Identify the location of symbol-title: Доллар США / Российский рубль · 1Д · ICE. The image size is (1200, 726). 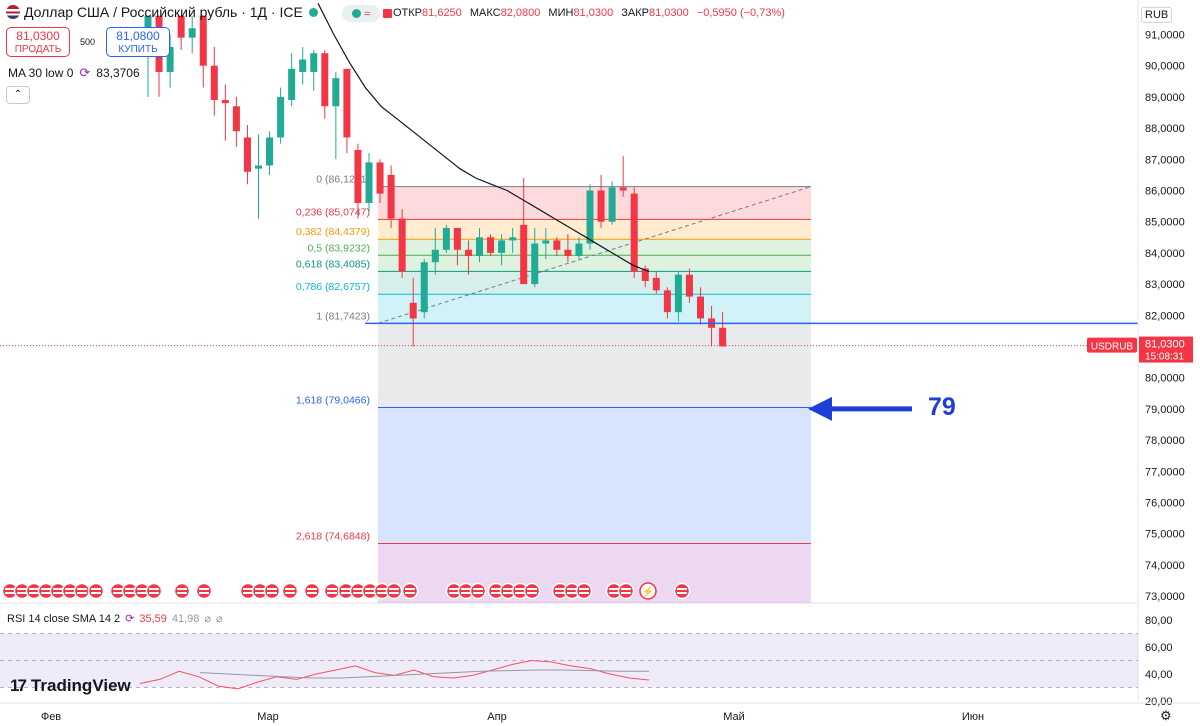
(163, 12).